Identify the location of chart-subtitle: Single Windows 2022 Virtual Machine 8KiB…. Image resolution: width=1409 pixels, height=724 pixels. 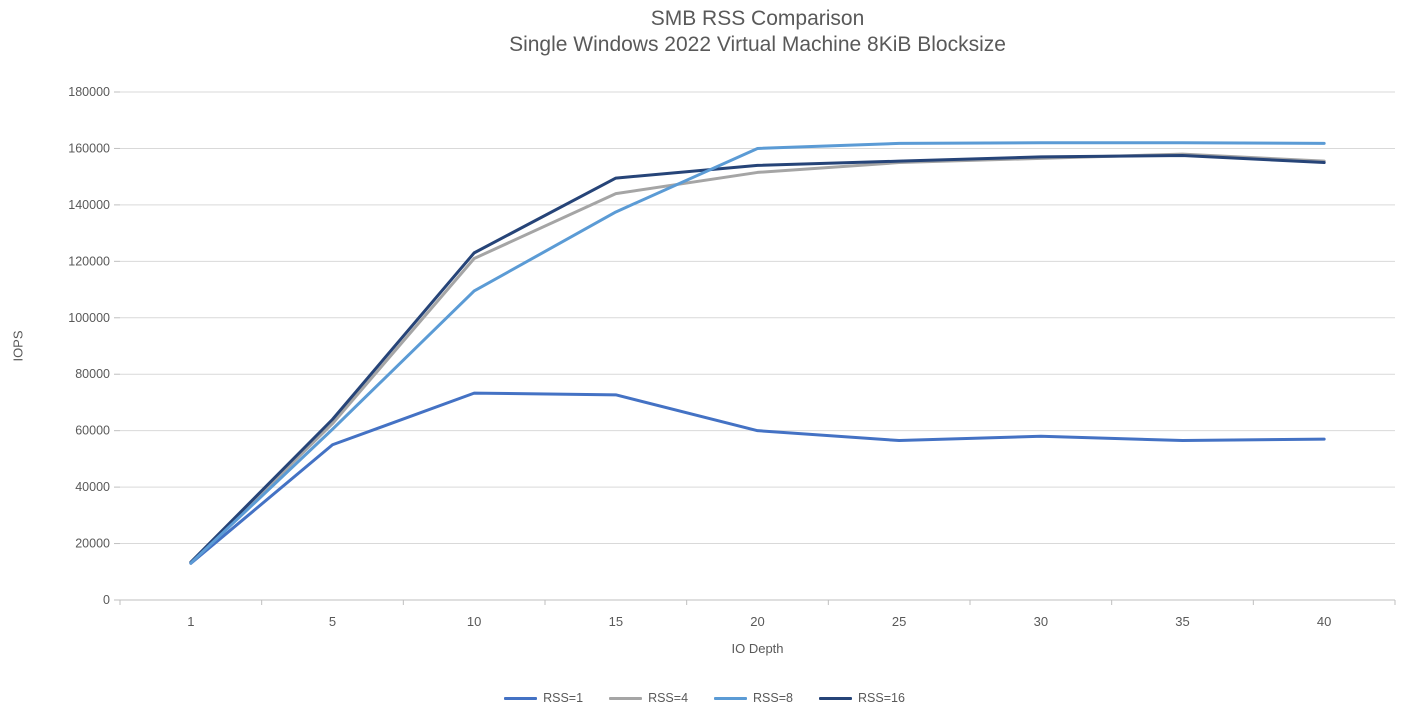
(757, 44).